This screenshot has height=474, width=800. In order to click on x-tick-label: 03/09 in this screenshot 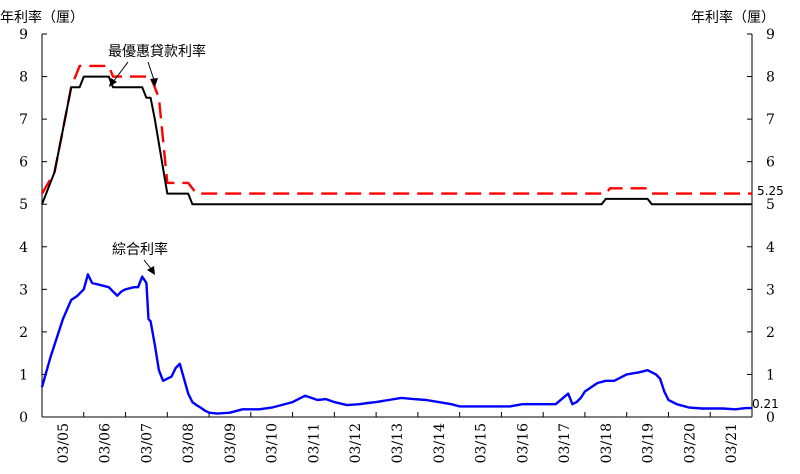, I will do `click(231, 443)`.